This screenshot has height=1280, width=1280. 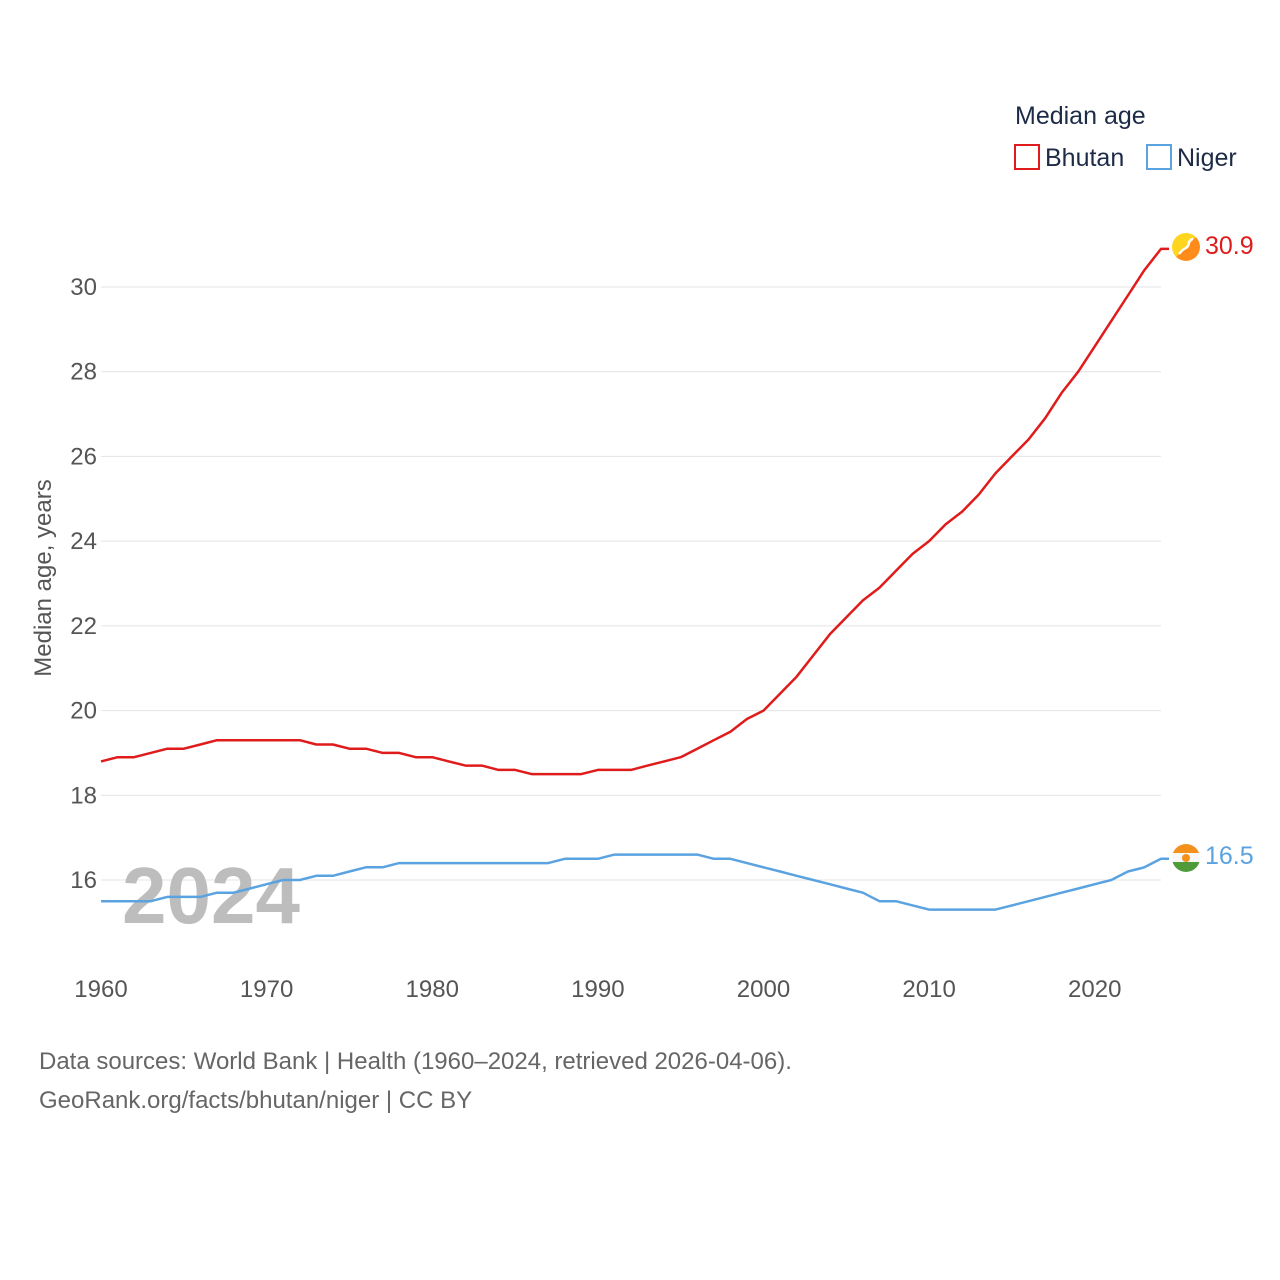 I want to click on legend-swatch-niger, so click(x=1159, y=157).